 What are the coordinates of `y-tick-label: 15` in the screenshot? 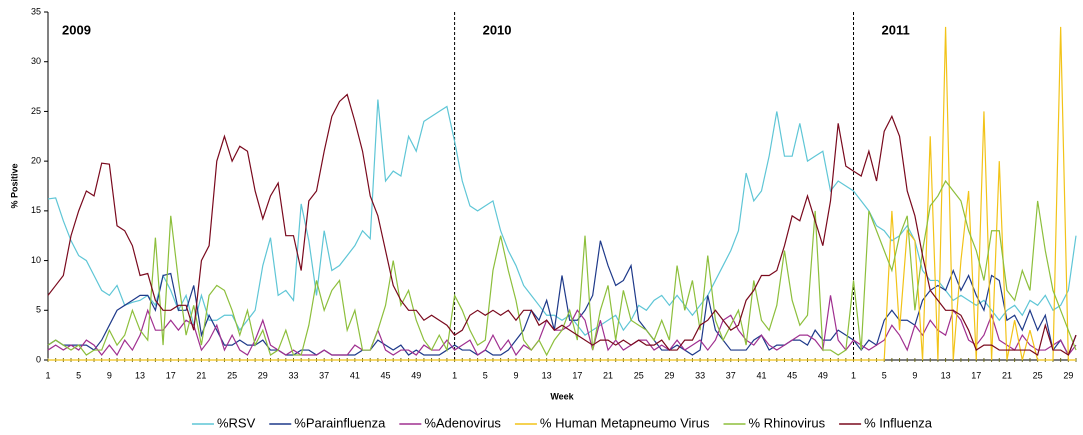 It's located at (36, 210).